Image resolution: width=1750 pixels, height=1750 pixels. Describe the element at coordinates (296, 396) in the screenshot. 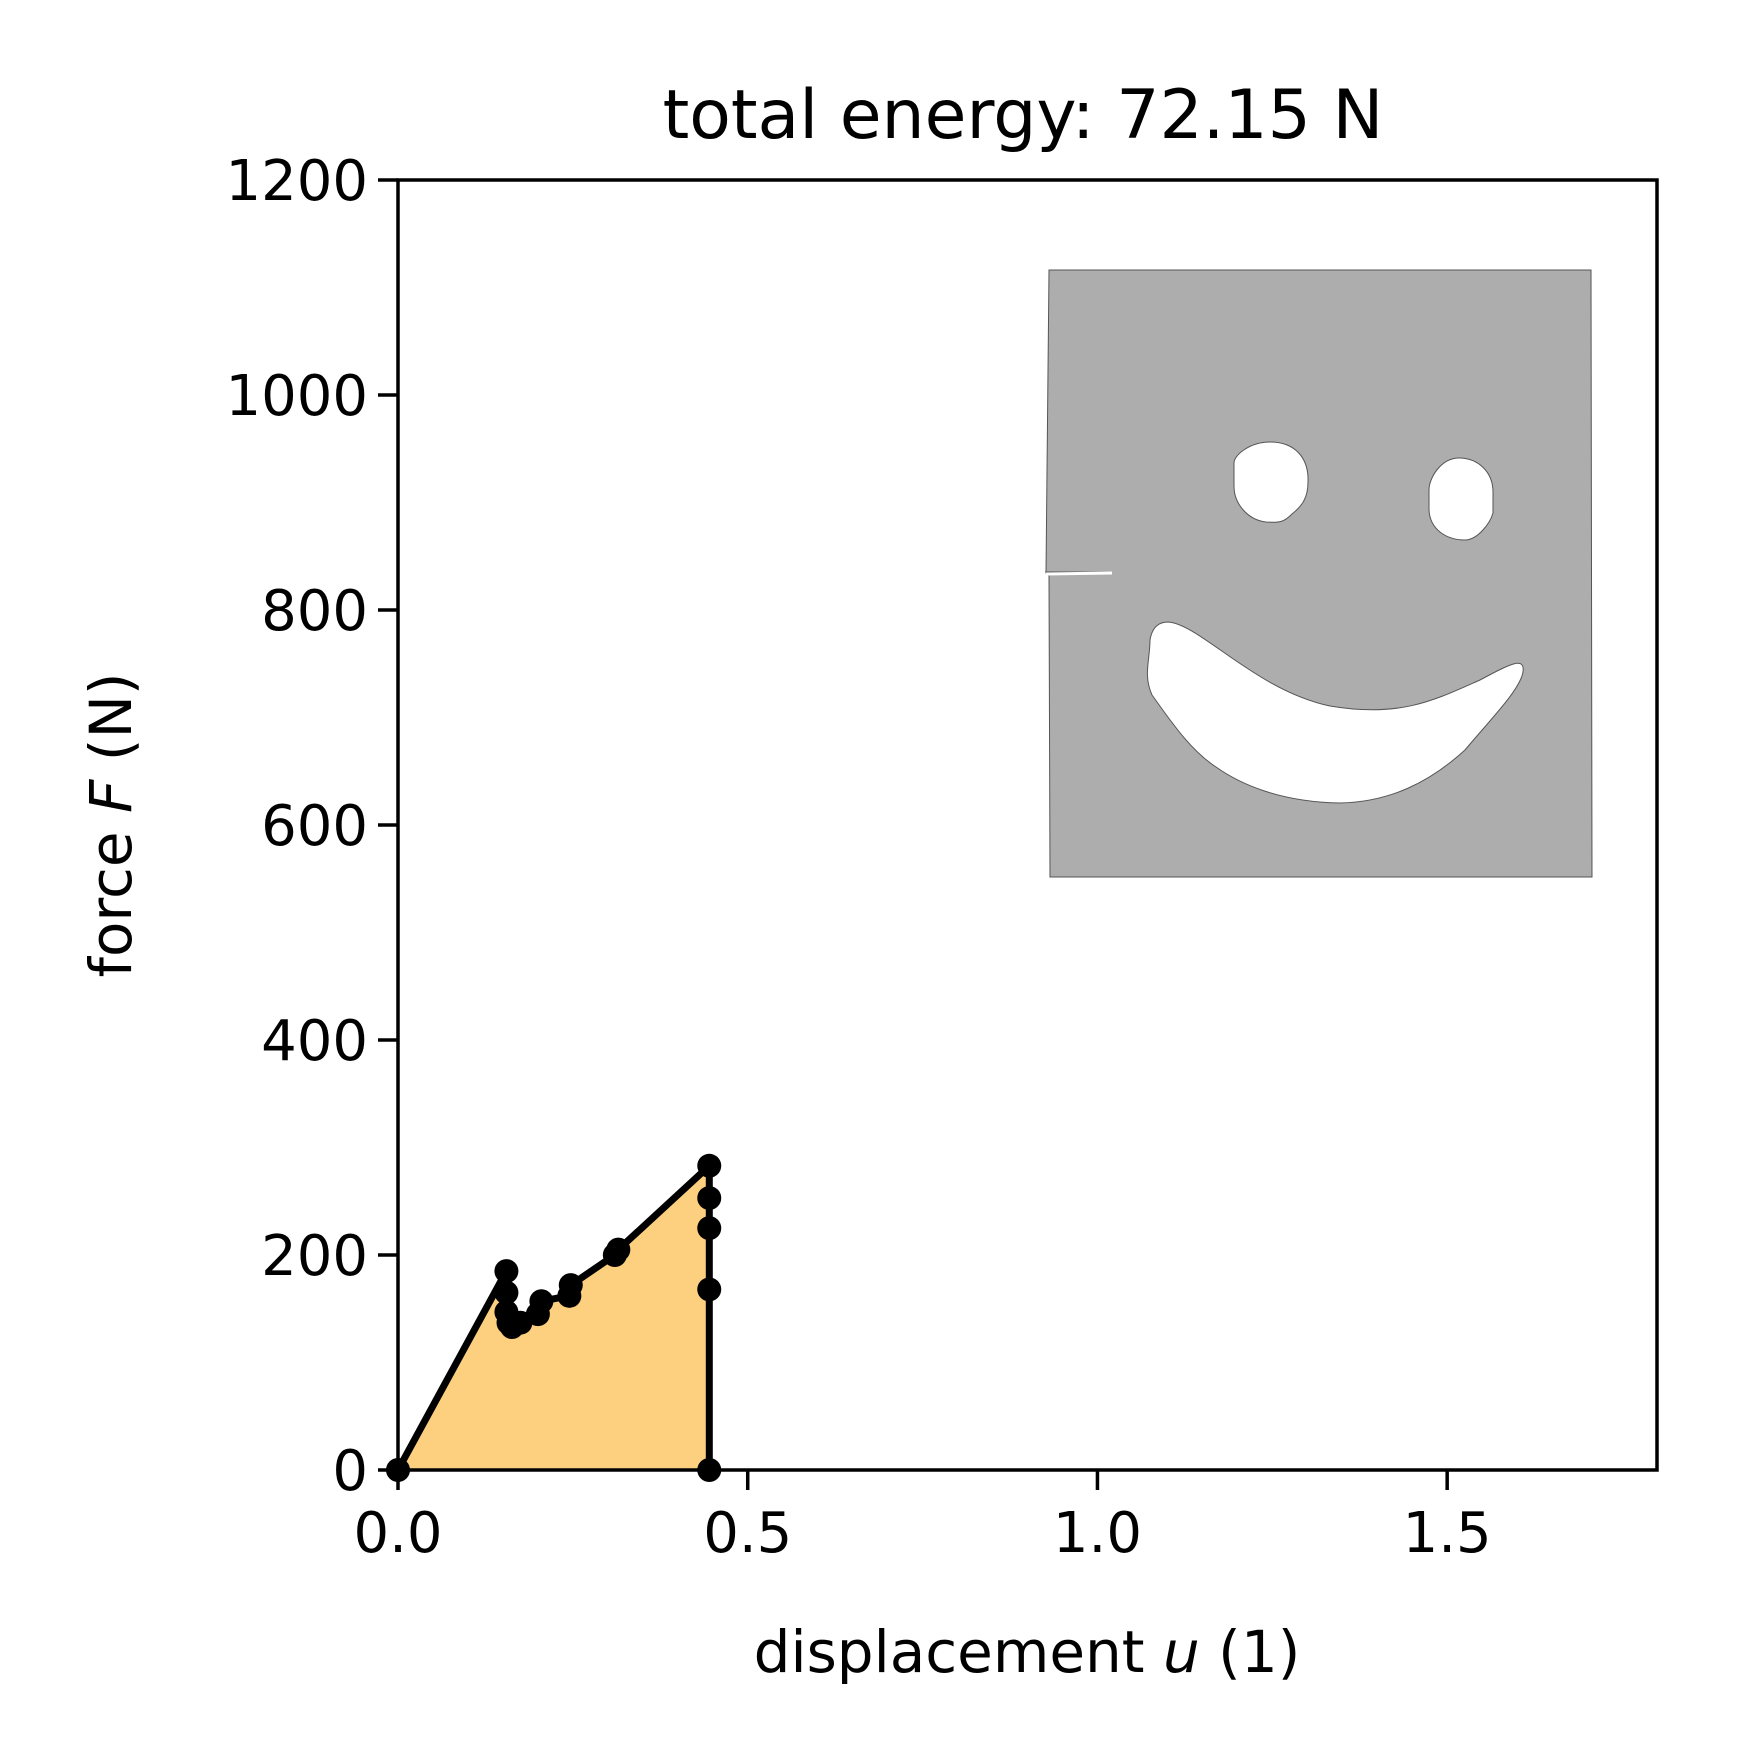

I see `y-tick-label: 1000` at that location.